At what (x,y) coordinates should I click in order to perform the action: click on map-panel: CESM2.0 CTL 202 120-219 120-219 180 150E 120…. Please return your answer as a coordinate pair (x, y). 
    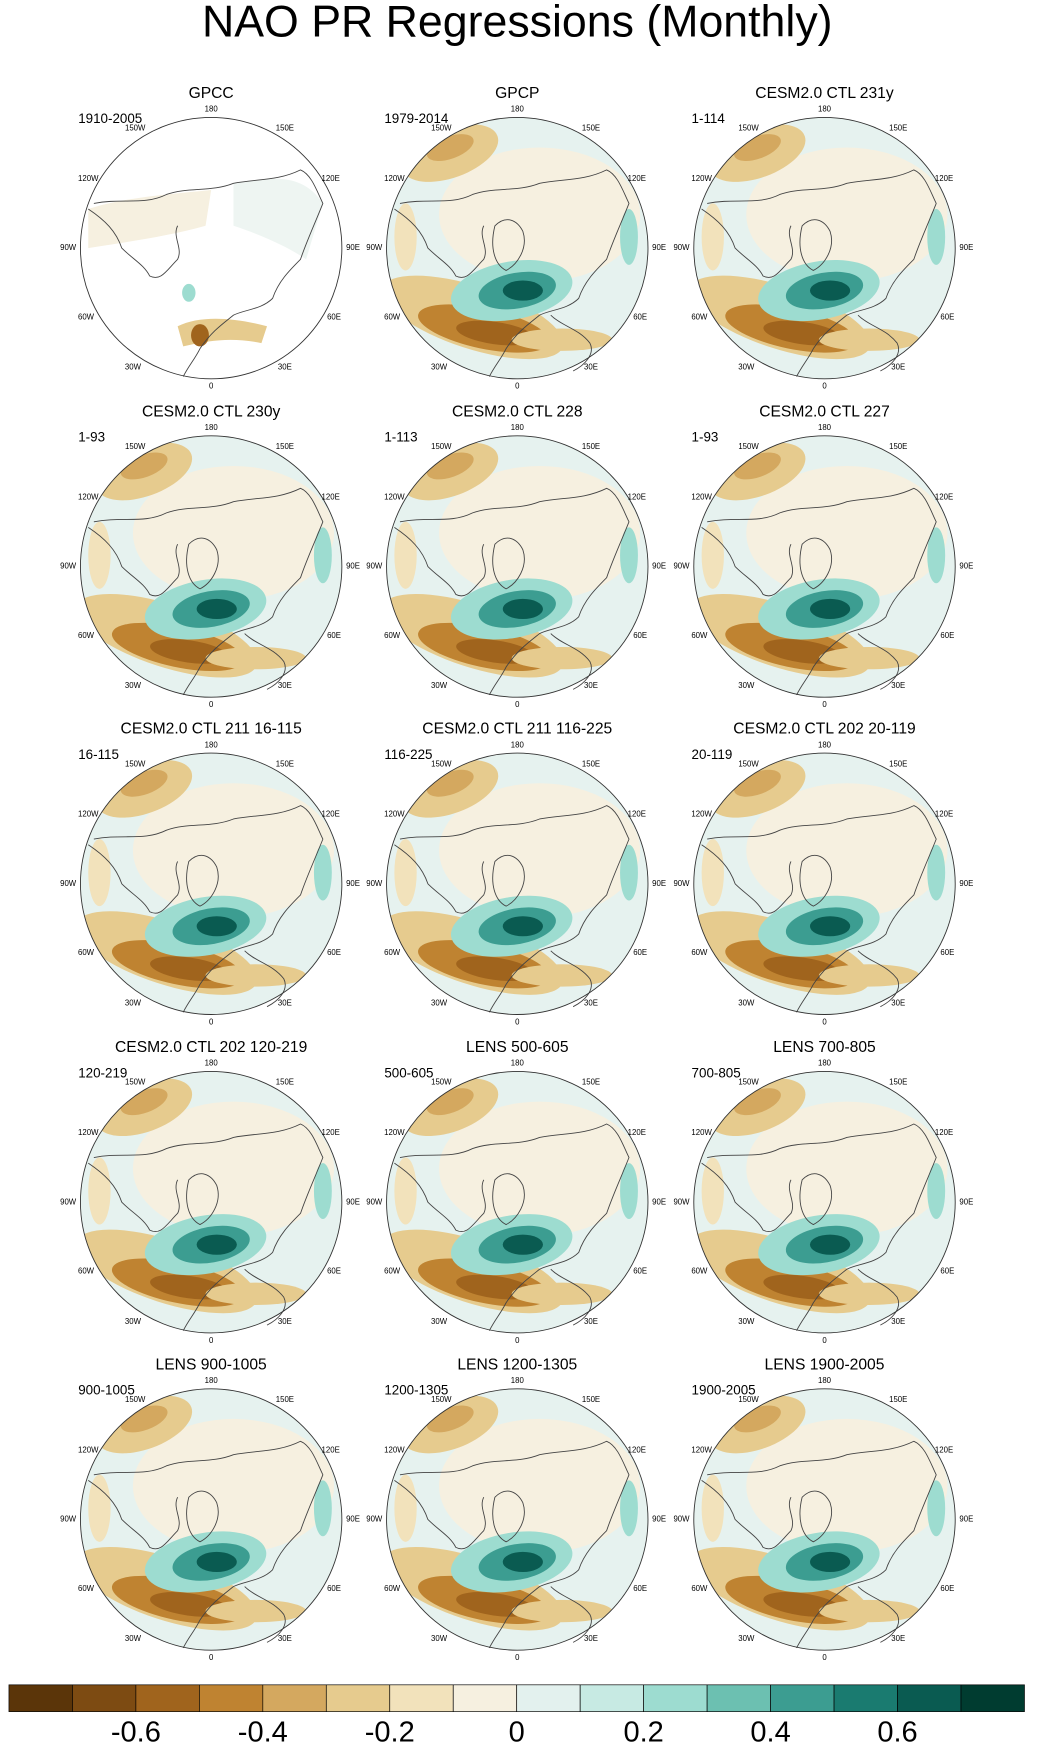
    Looking at the image, I should click on (210, 1192).